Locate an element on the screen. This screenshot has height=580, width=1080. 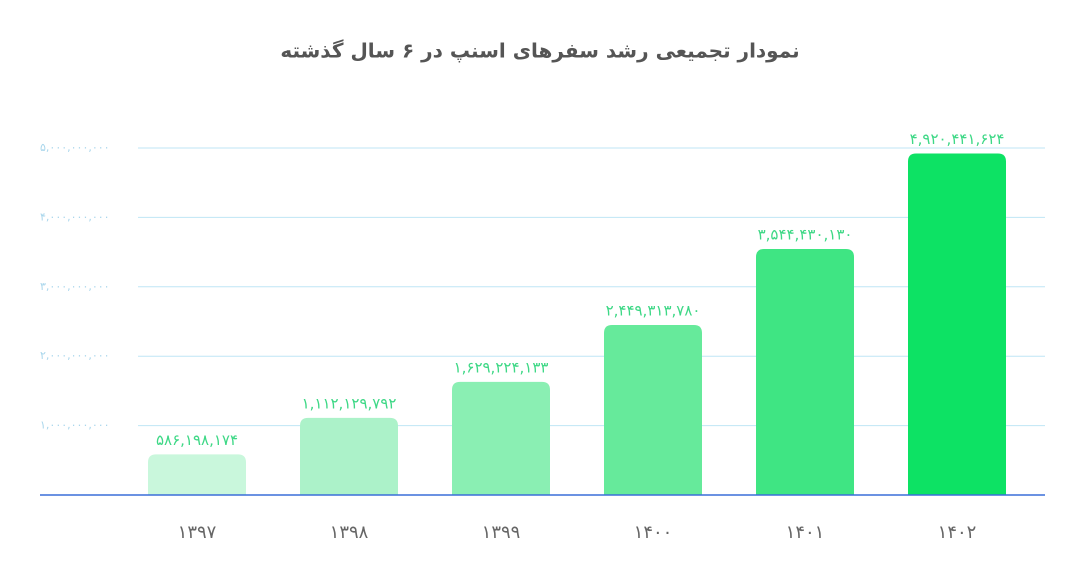
x-tick-label: ۱۴۰۱ is located at coordinates (805, 532).